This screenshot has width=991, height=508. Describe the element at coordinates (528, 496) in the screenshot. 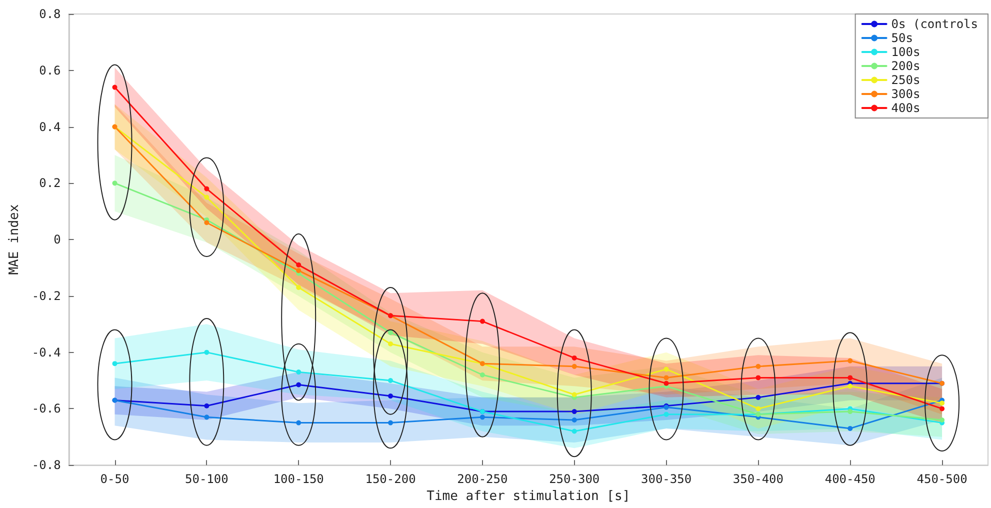

I see `x-axis-title: Time after stimulation [s]` at that location.